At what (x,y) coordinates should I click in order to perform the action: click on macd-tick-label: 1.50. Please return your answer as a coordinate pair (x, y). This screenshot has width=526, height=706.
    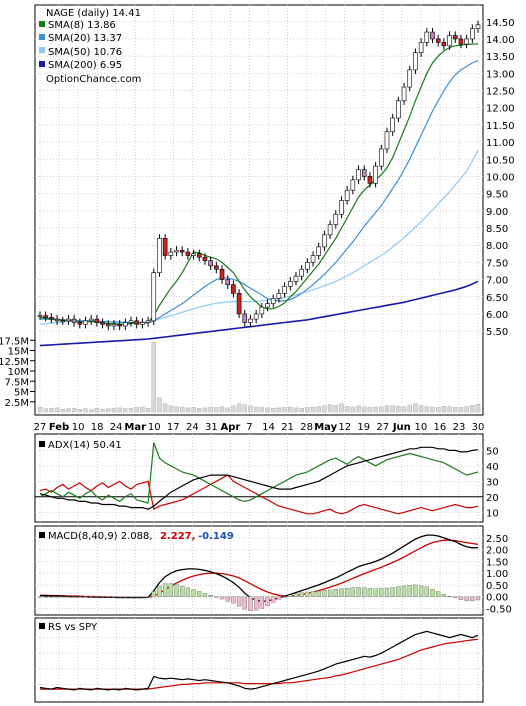
    Looking at the image, I should click on (497, 562).